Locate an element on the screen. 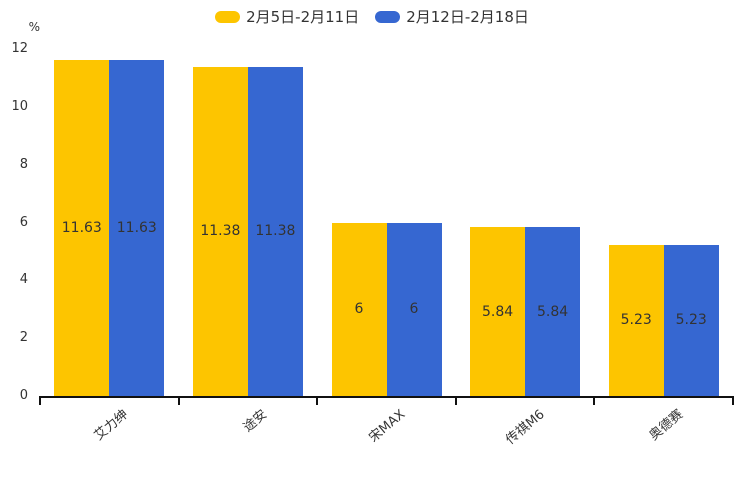 This screenshot has height=496, width=744. x-axis-line is located at coordinates (386, 397).